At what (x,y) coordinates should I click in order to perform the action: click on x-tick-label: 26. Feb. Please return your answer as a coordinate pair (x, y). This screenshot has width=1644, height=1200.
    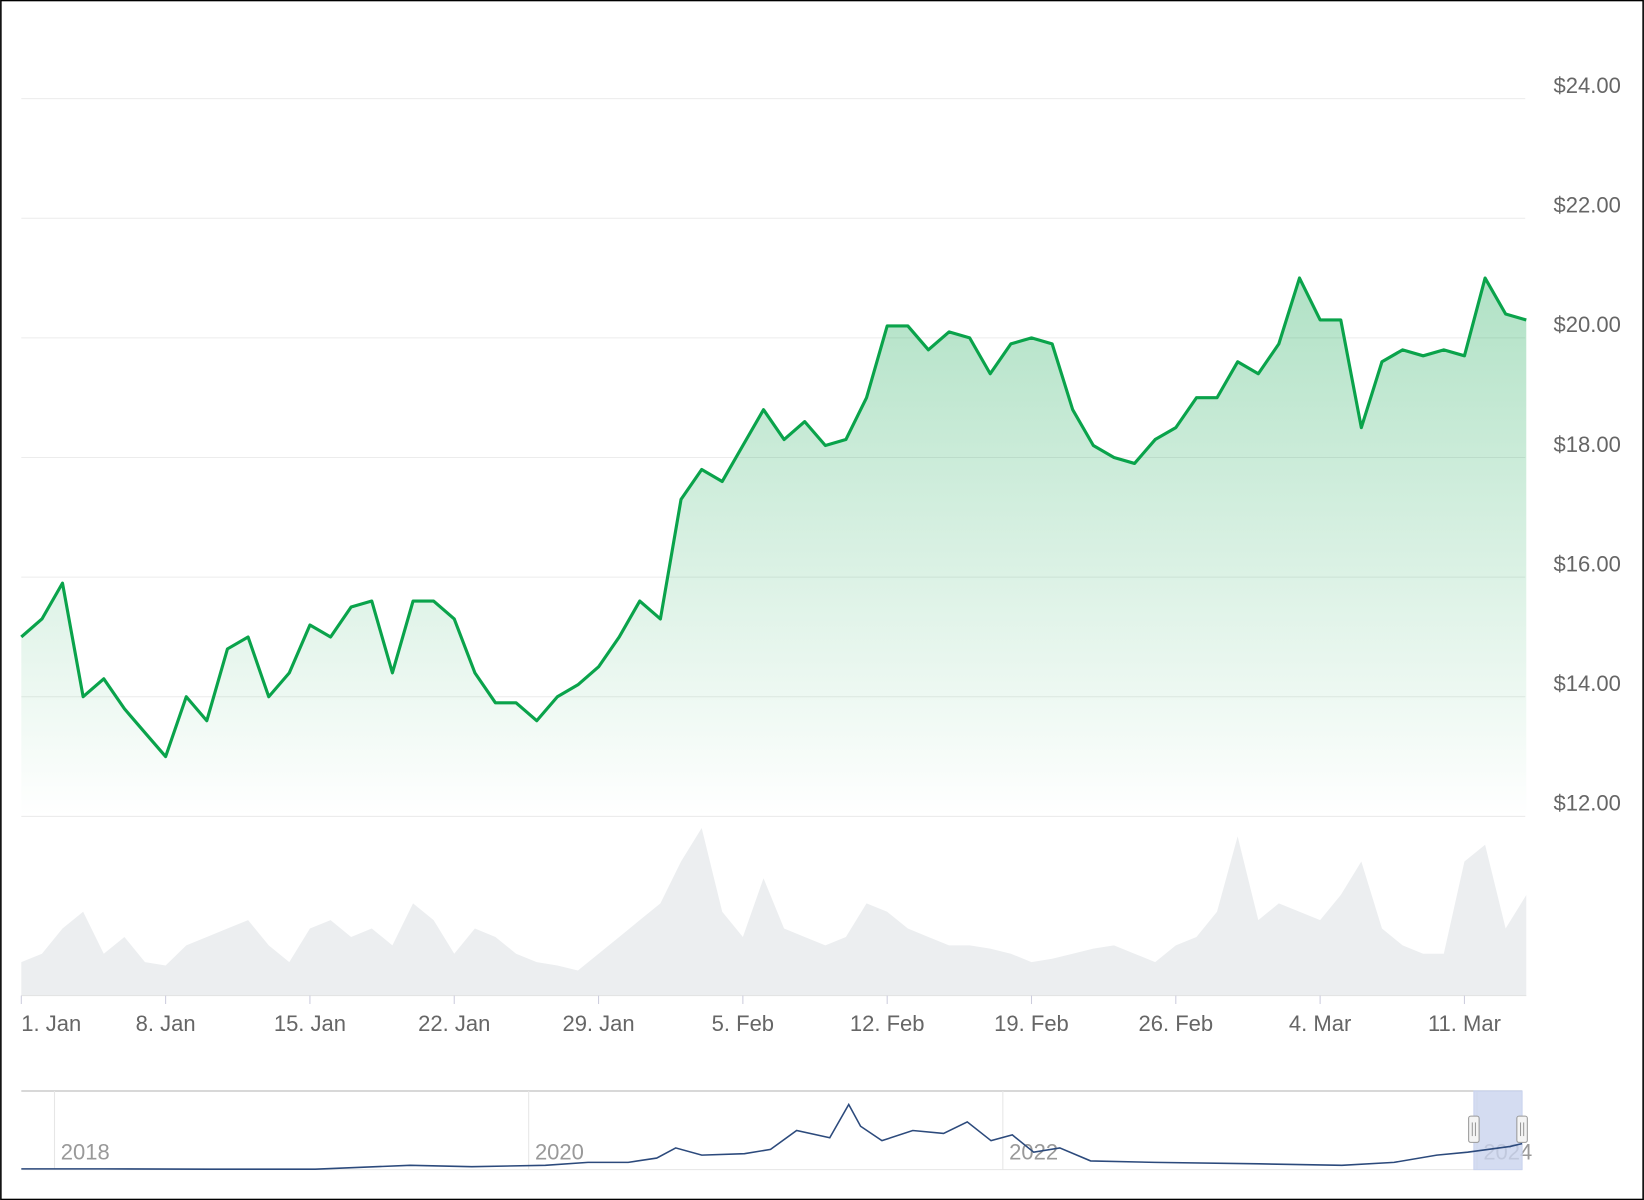
    Looking at the image, I should click on (1176, 1023).